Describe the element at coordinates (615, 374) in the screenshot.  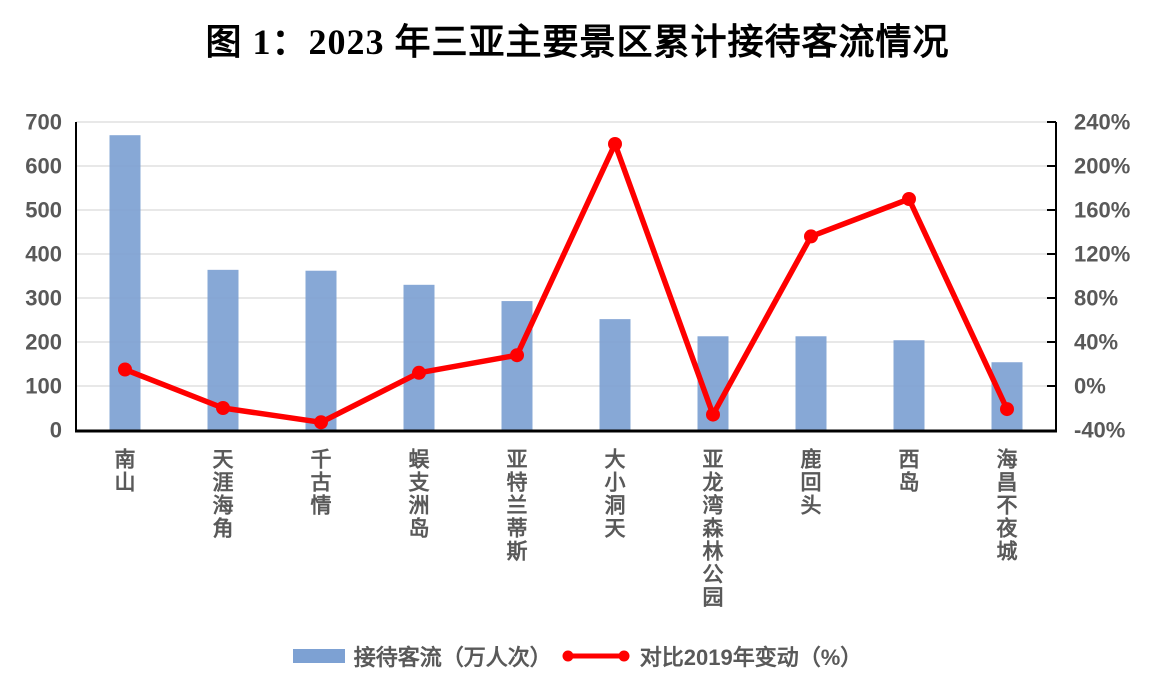
I see `bar-大小洞天` at that location.